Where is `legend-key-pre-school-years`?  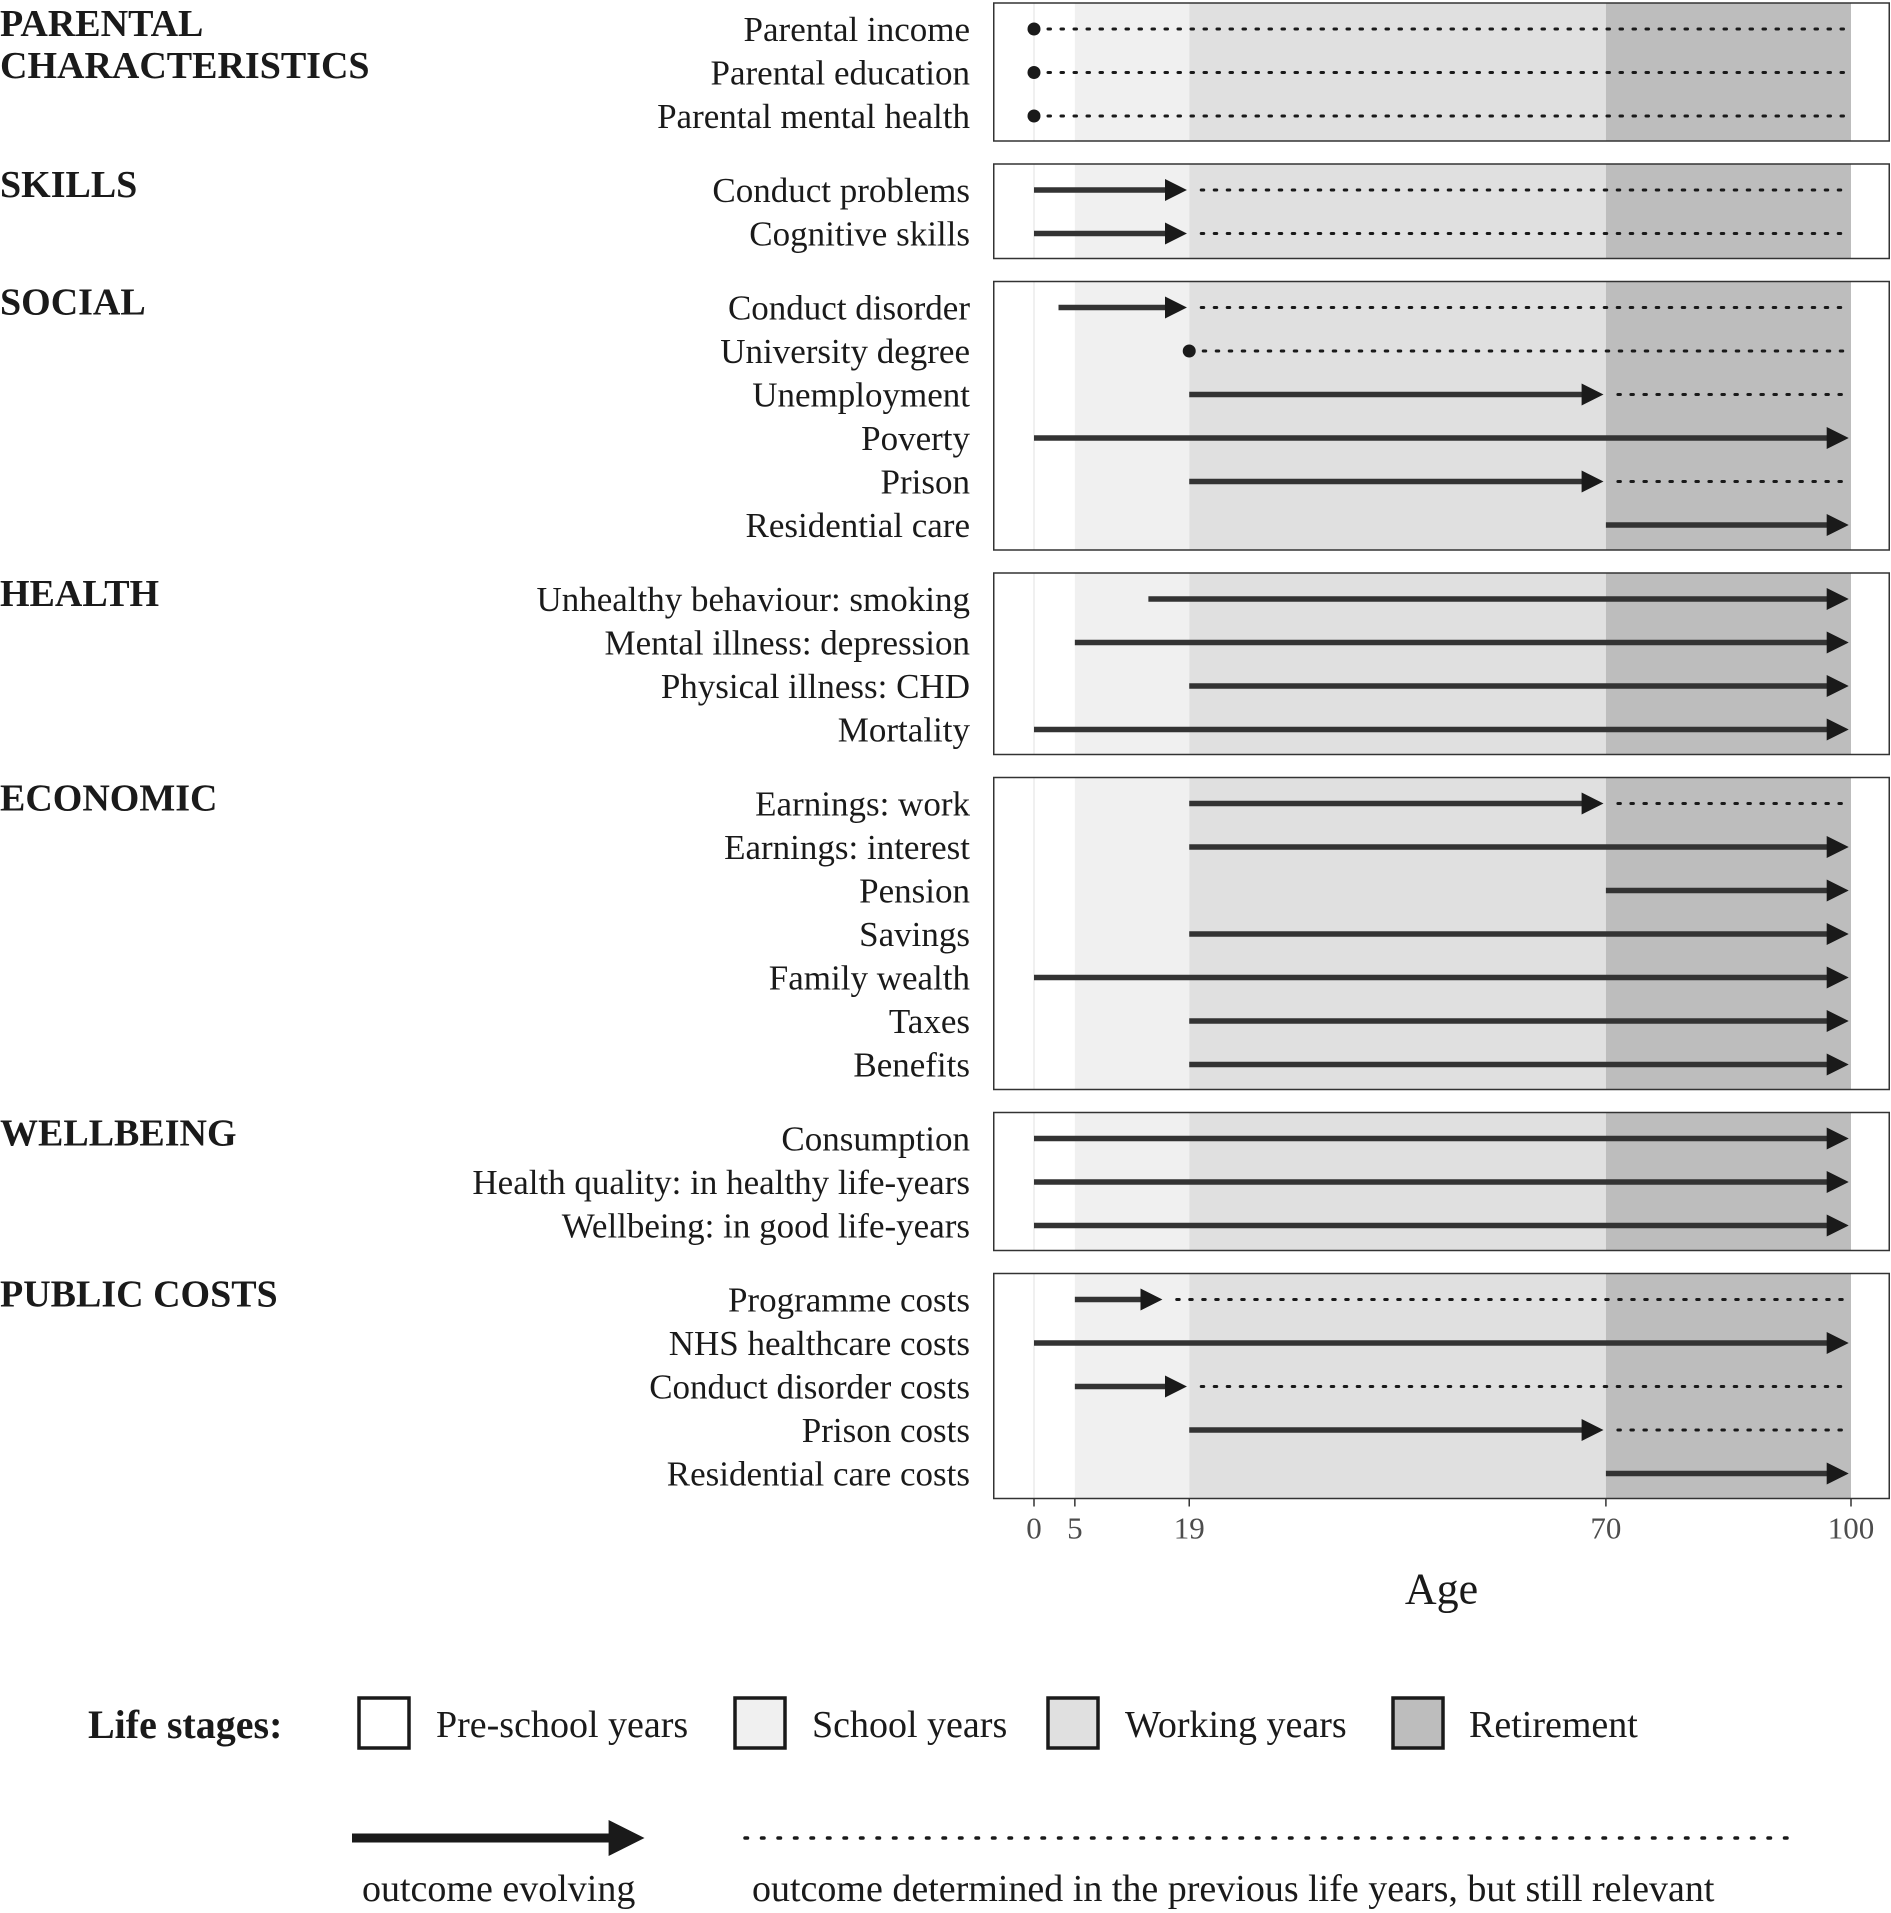 legend-key-pre-school-years is located at coordinates (384, 1723).